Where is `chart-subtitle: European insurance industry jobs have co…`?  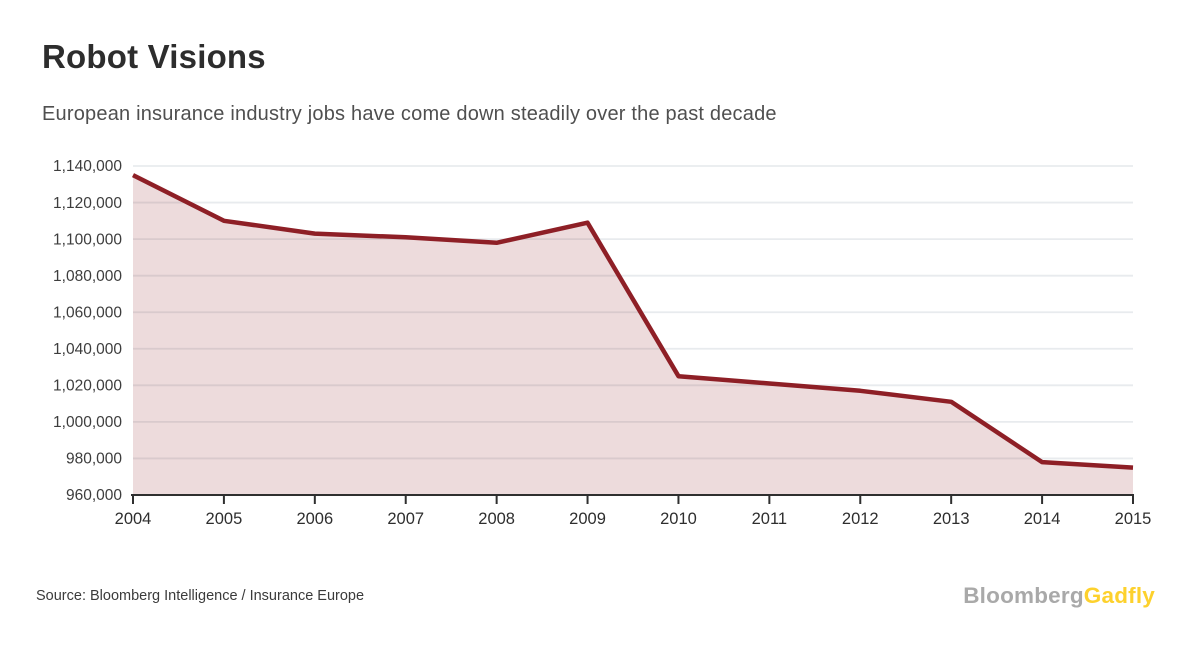 chart-subtitle: European insurance industry jobs have co… is located at coordinates (409, 114).